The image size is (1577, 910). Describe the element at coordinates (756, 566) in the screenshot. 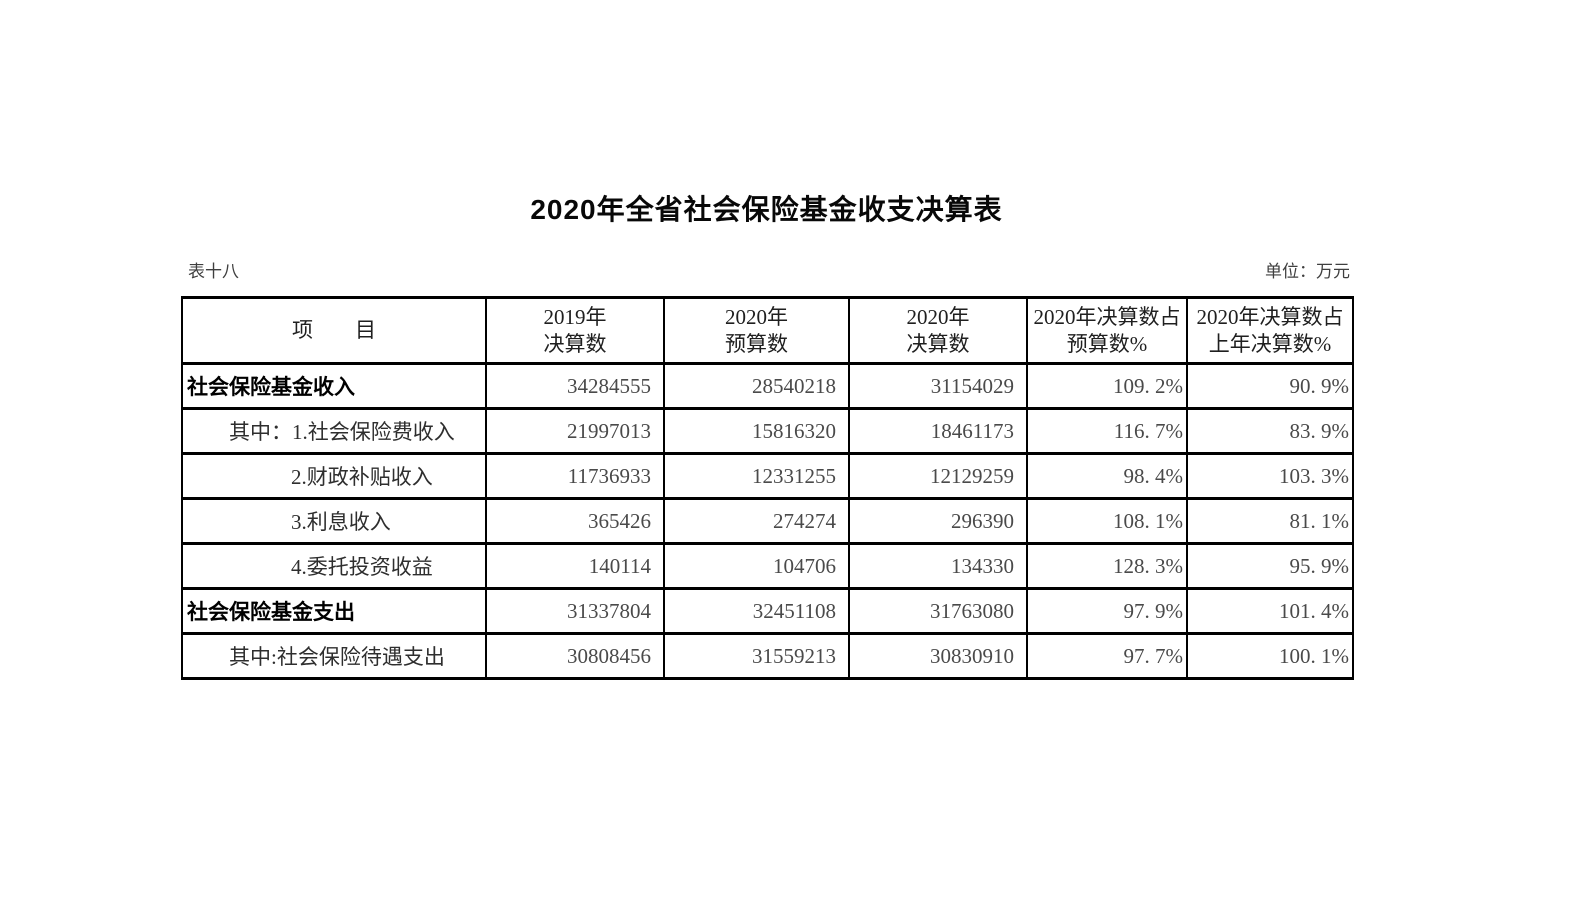

I see `cell-2020-budget: 104706` at that location.